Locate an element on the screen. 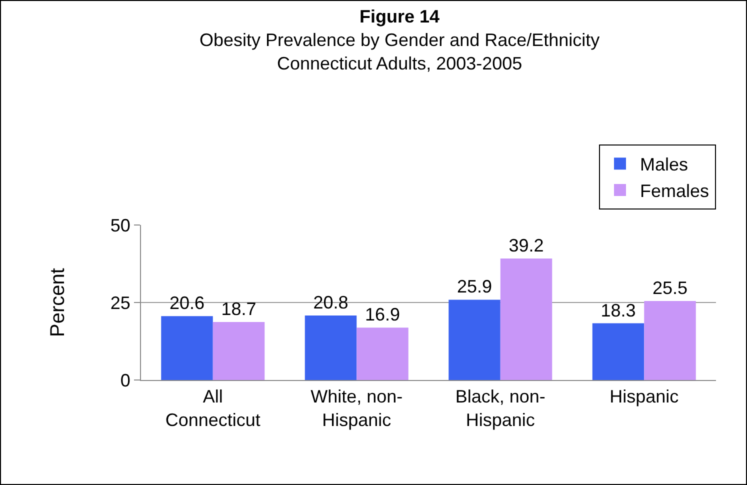 This screenshot has height=485, width=747. y-tick-label: 0 is located at coordinates (125, 380).